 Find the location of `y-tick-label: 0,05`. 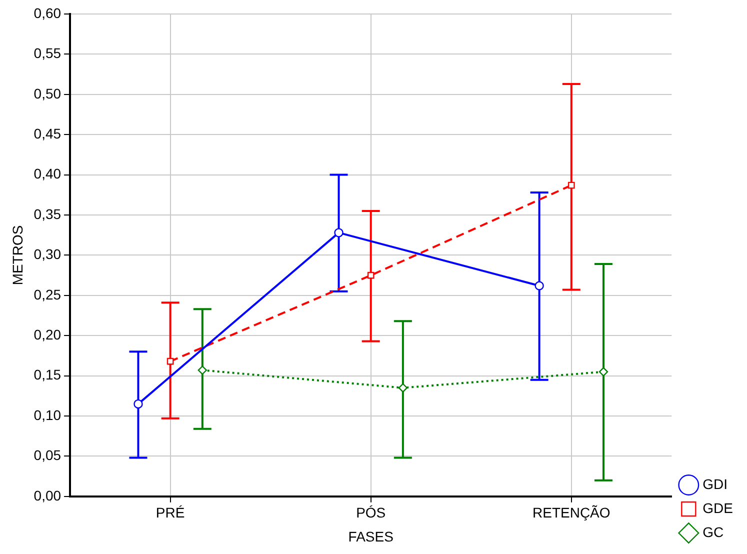

y-tick-label: 0,05 is located at coordinates (48, 455).